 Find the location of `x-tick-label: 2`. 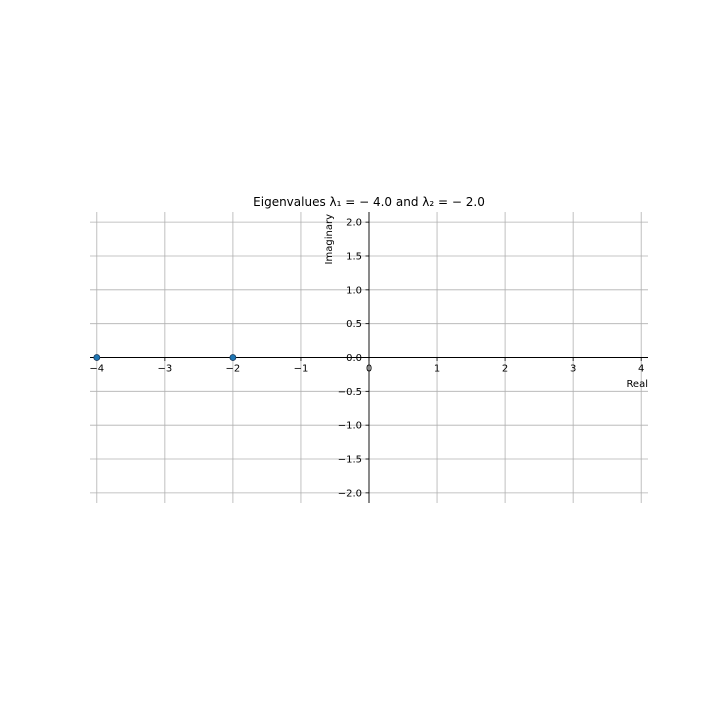

x-tick-label: 2 is located at coordinates (505, 369).